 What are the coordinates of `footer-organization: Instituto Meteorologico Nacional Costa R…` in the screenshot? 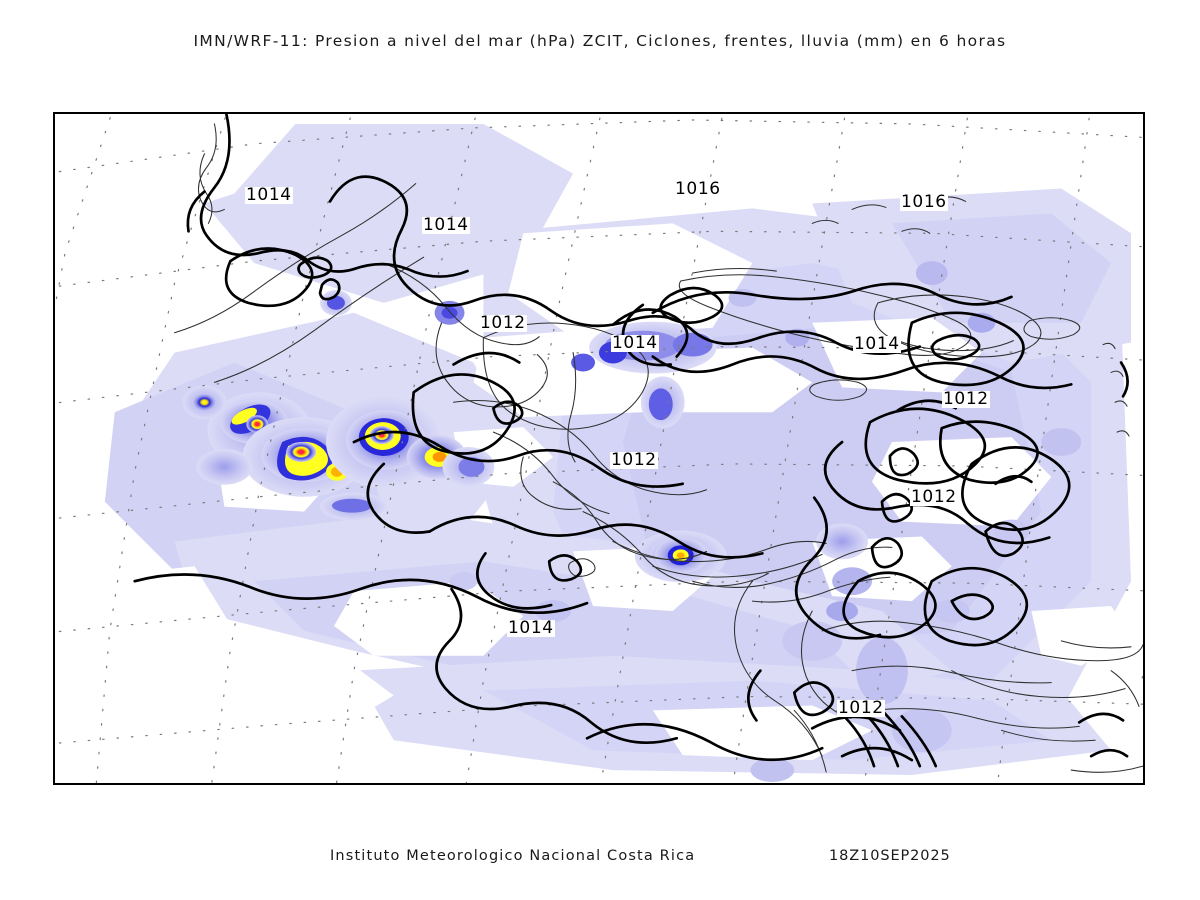 It's located at (513, 856).